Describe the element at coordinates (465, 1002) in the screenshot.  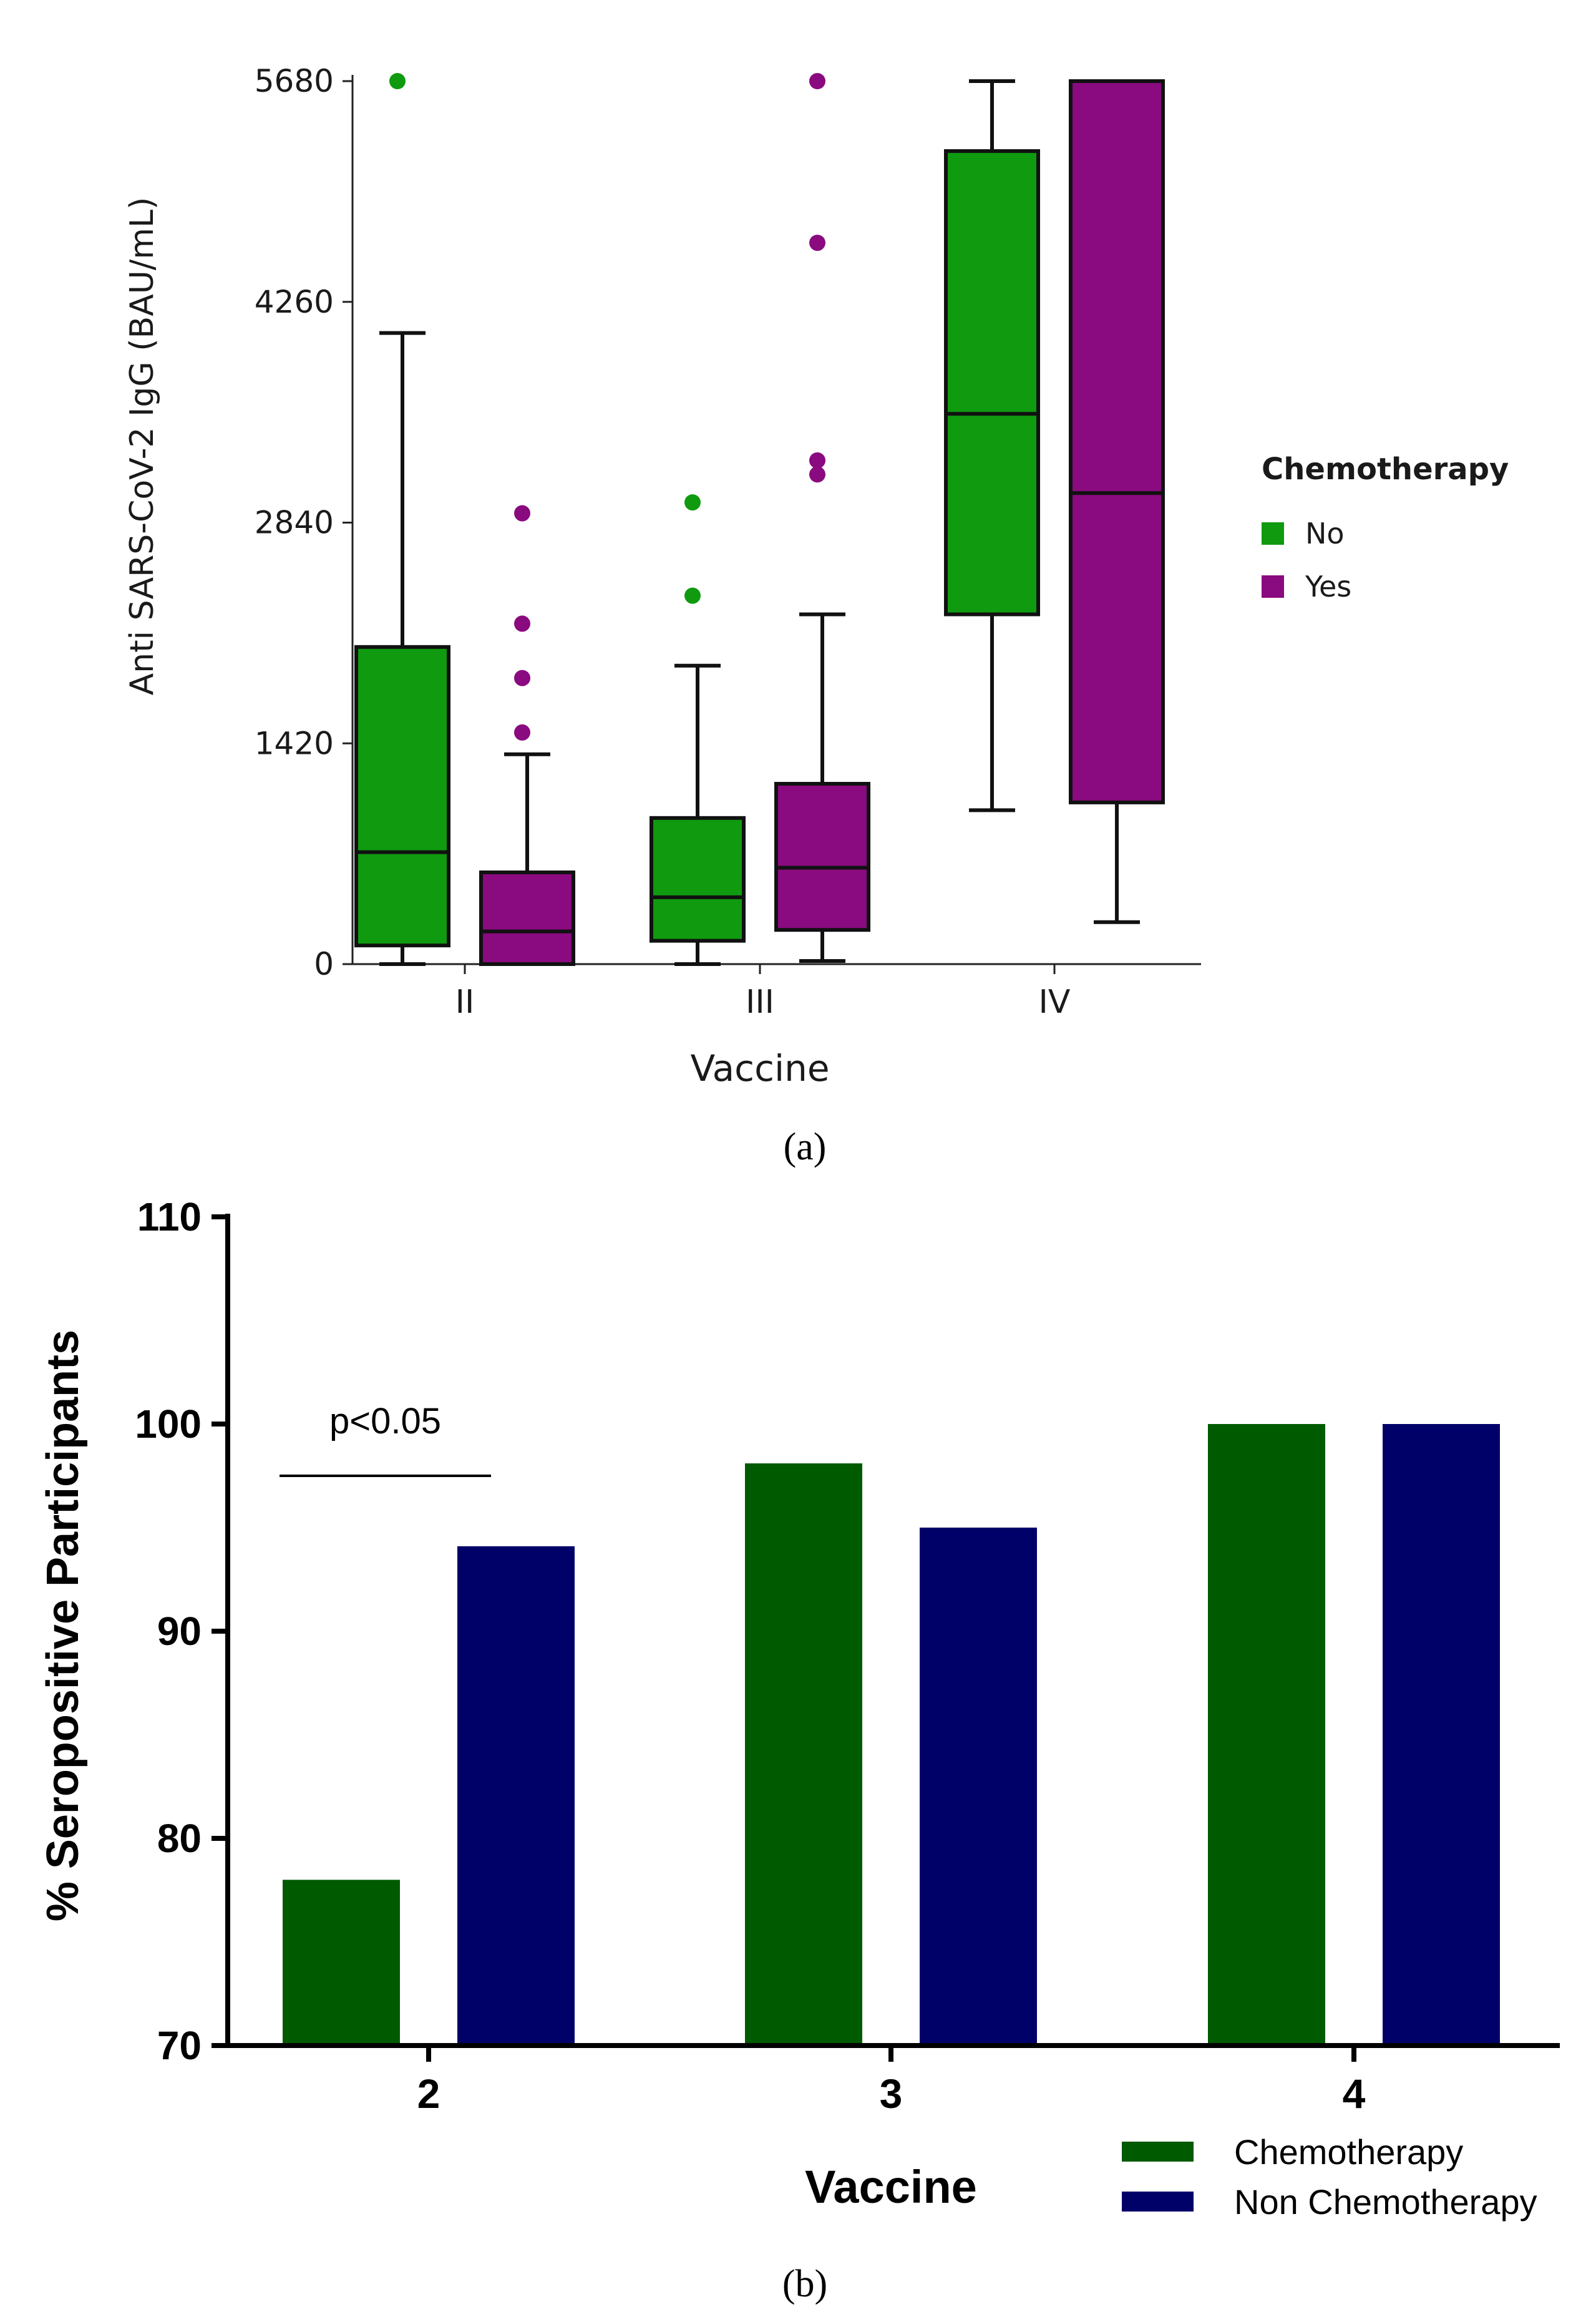
I see `panel-a-x-tick-label: II` at that location.